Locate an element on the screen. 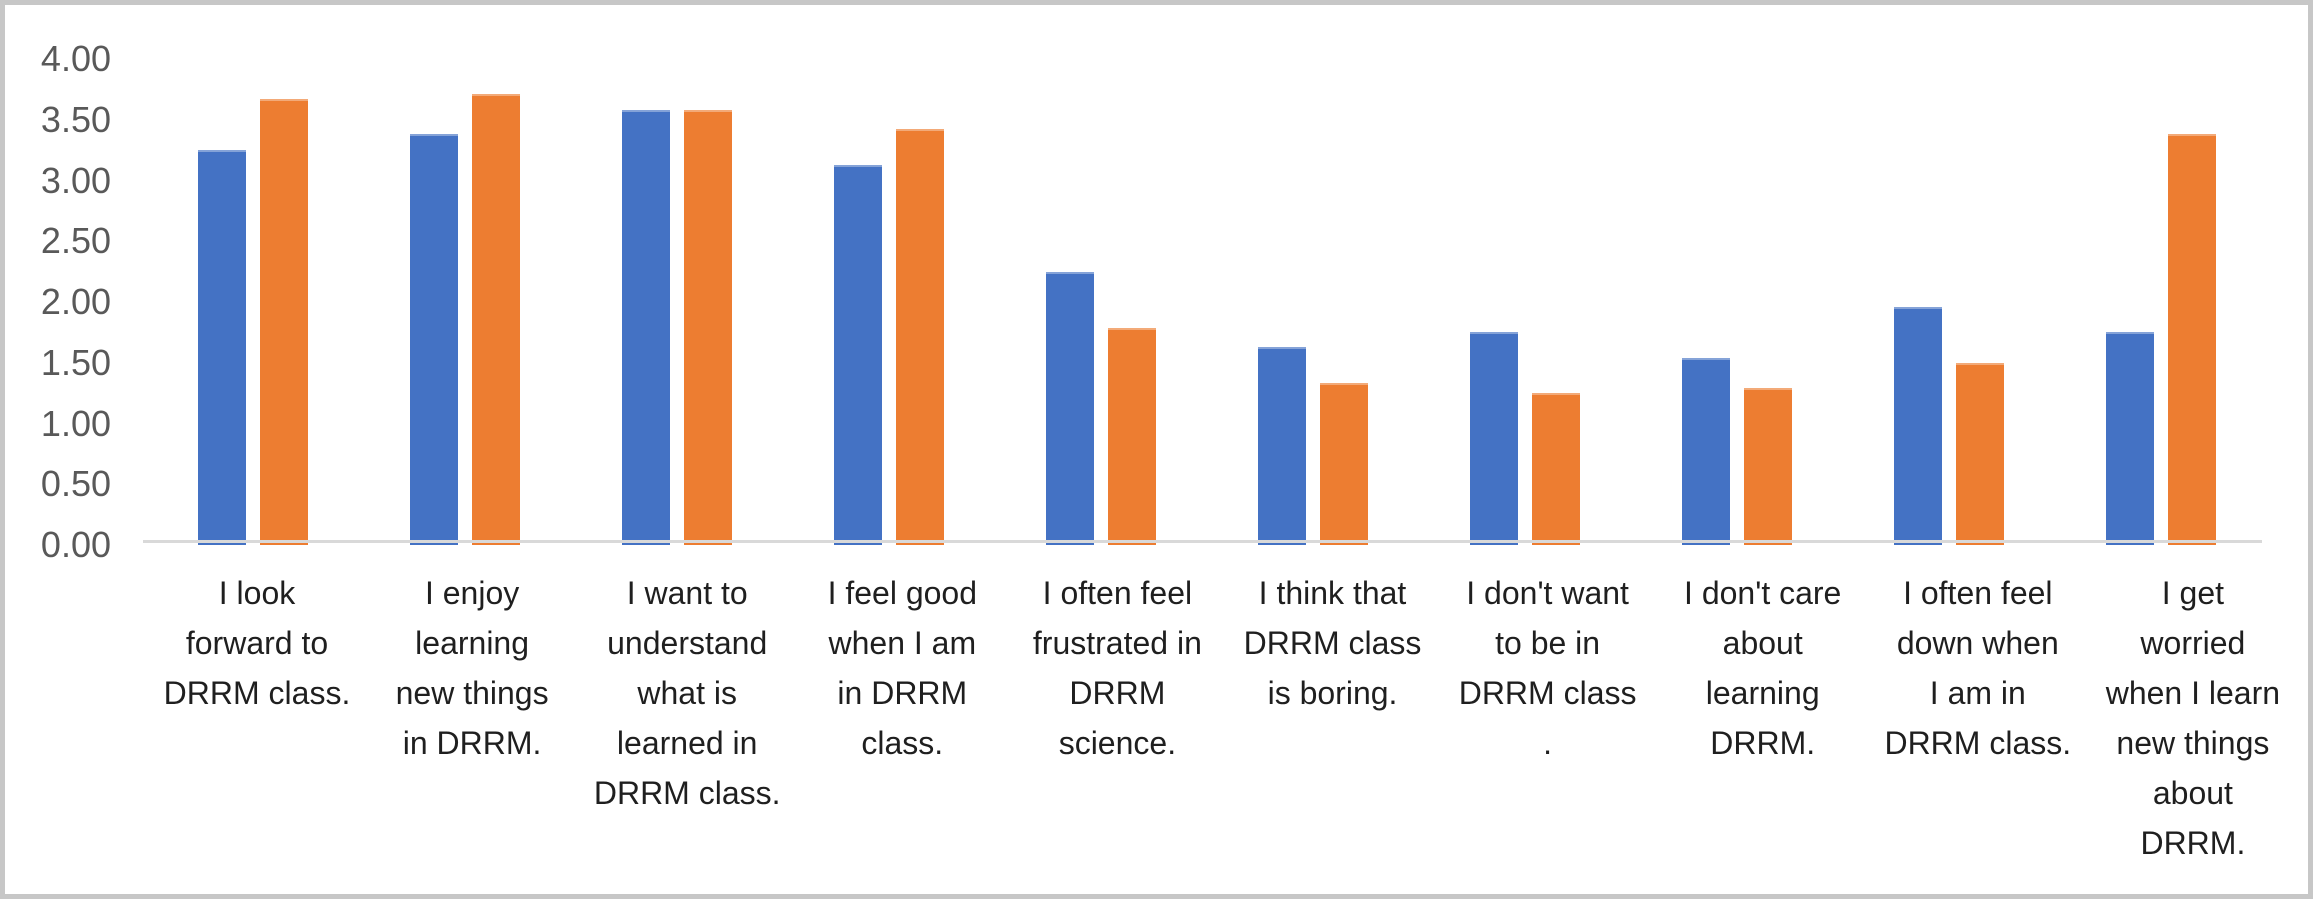  x-axis-category-label-5: I often feel frustrated in DRRM science. is located at coordinates (1117, 668).